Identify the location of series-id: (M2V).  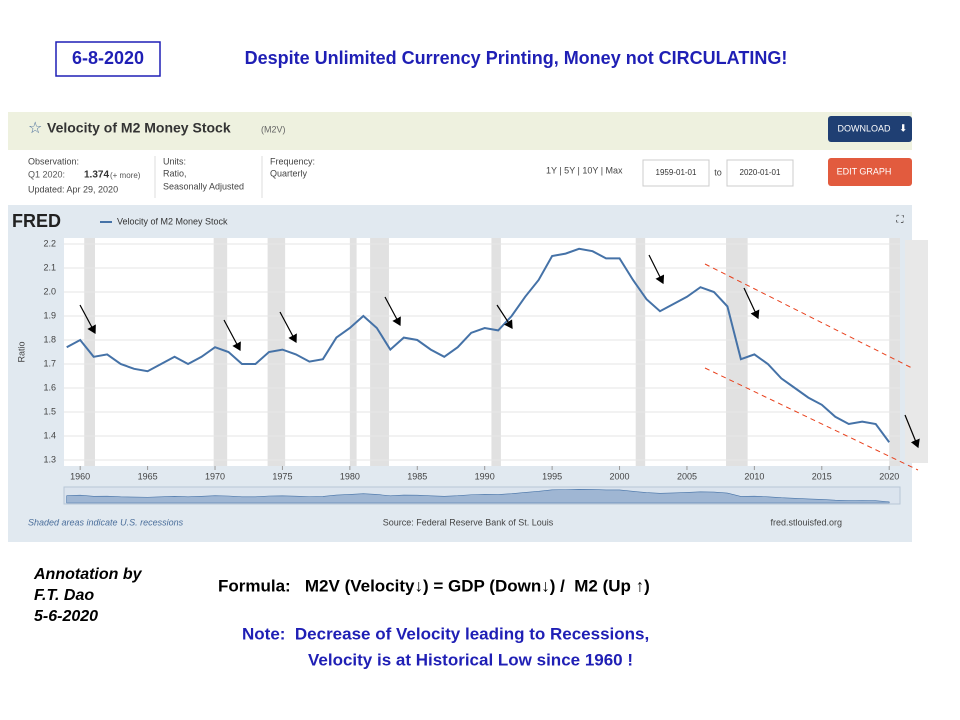
(273, 129).